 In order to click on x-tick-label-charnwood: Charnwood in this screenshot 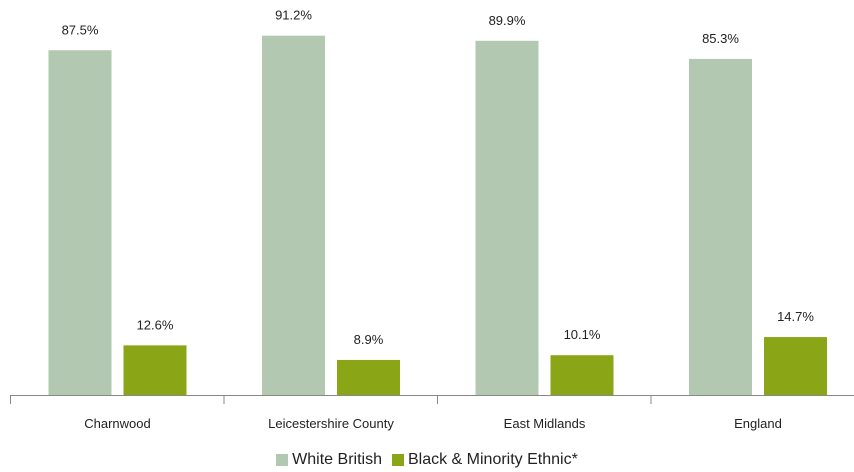, I will do `click(117, 423)`.